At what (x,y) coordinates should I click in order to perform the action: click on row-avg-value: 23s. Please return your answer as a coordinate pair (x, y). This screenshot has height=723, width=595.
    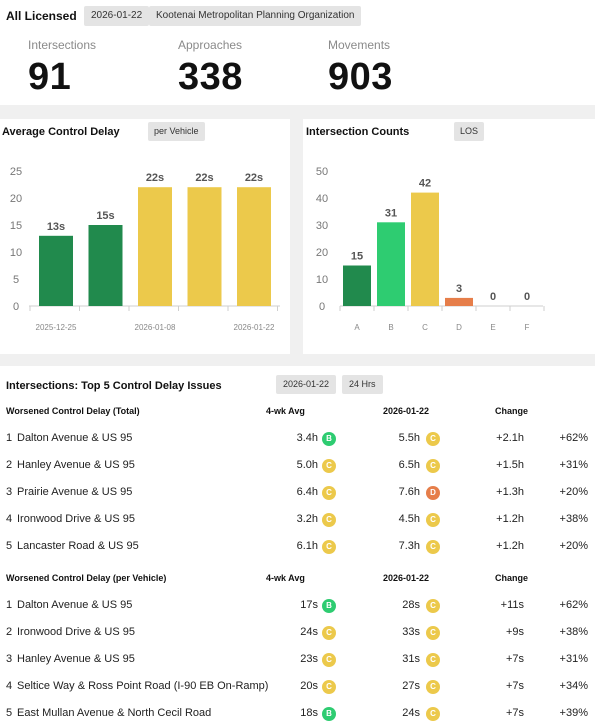
    Looking at the image, I should click on (309, 659).